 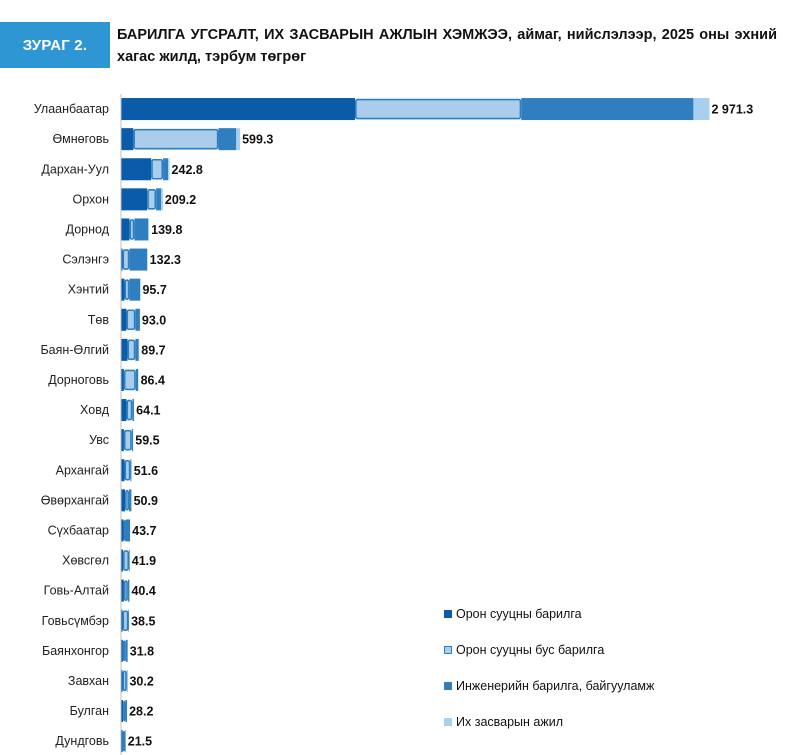 I want to click on total-value-label: 38.5, so click(x=143, y=621).